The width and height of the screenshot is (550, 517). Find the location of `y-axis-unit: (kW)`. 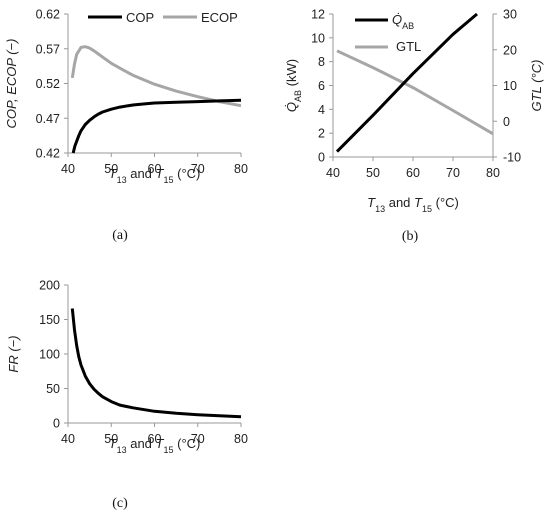

y-axis-unit: (kW) is located at coordinates (291, 74).